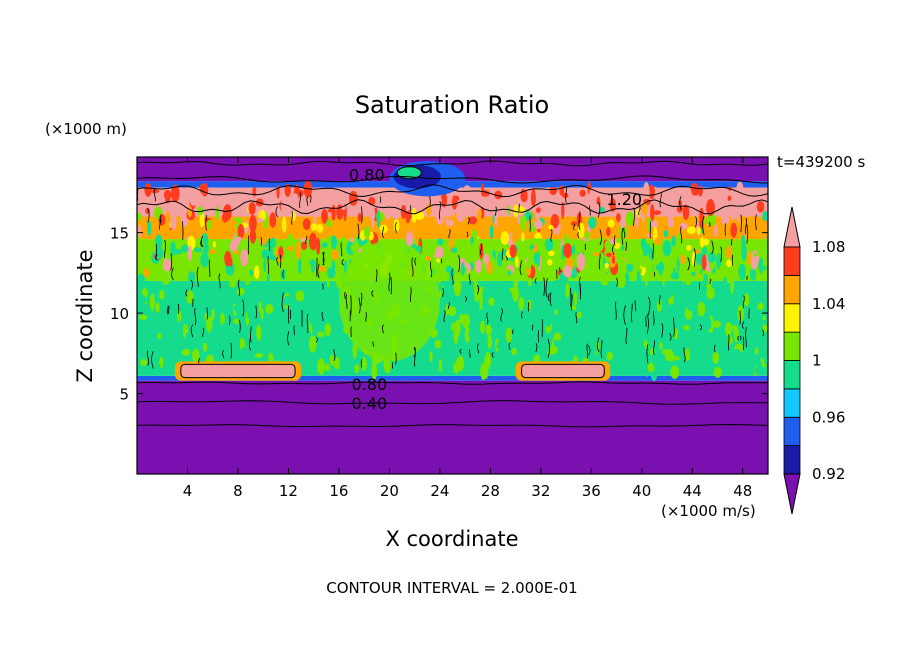 This screenshot has height=654, width=904. I want to click on y-axis-label: Z coordinate, so click(85, 315).